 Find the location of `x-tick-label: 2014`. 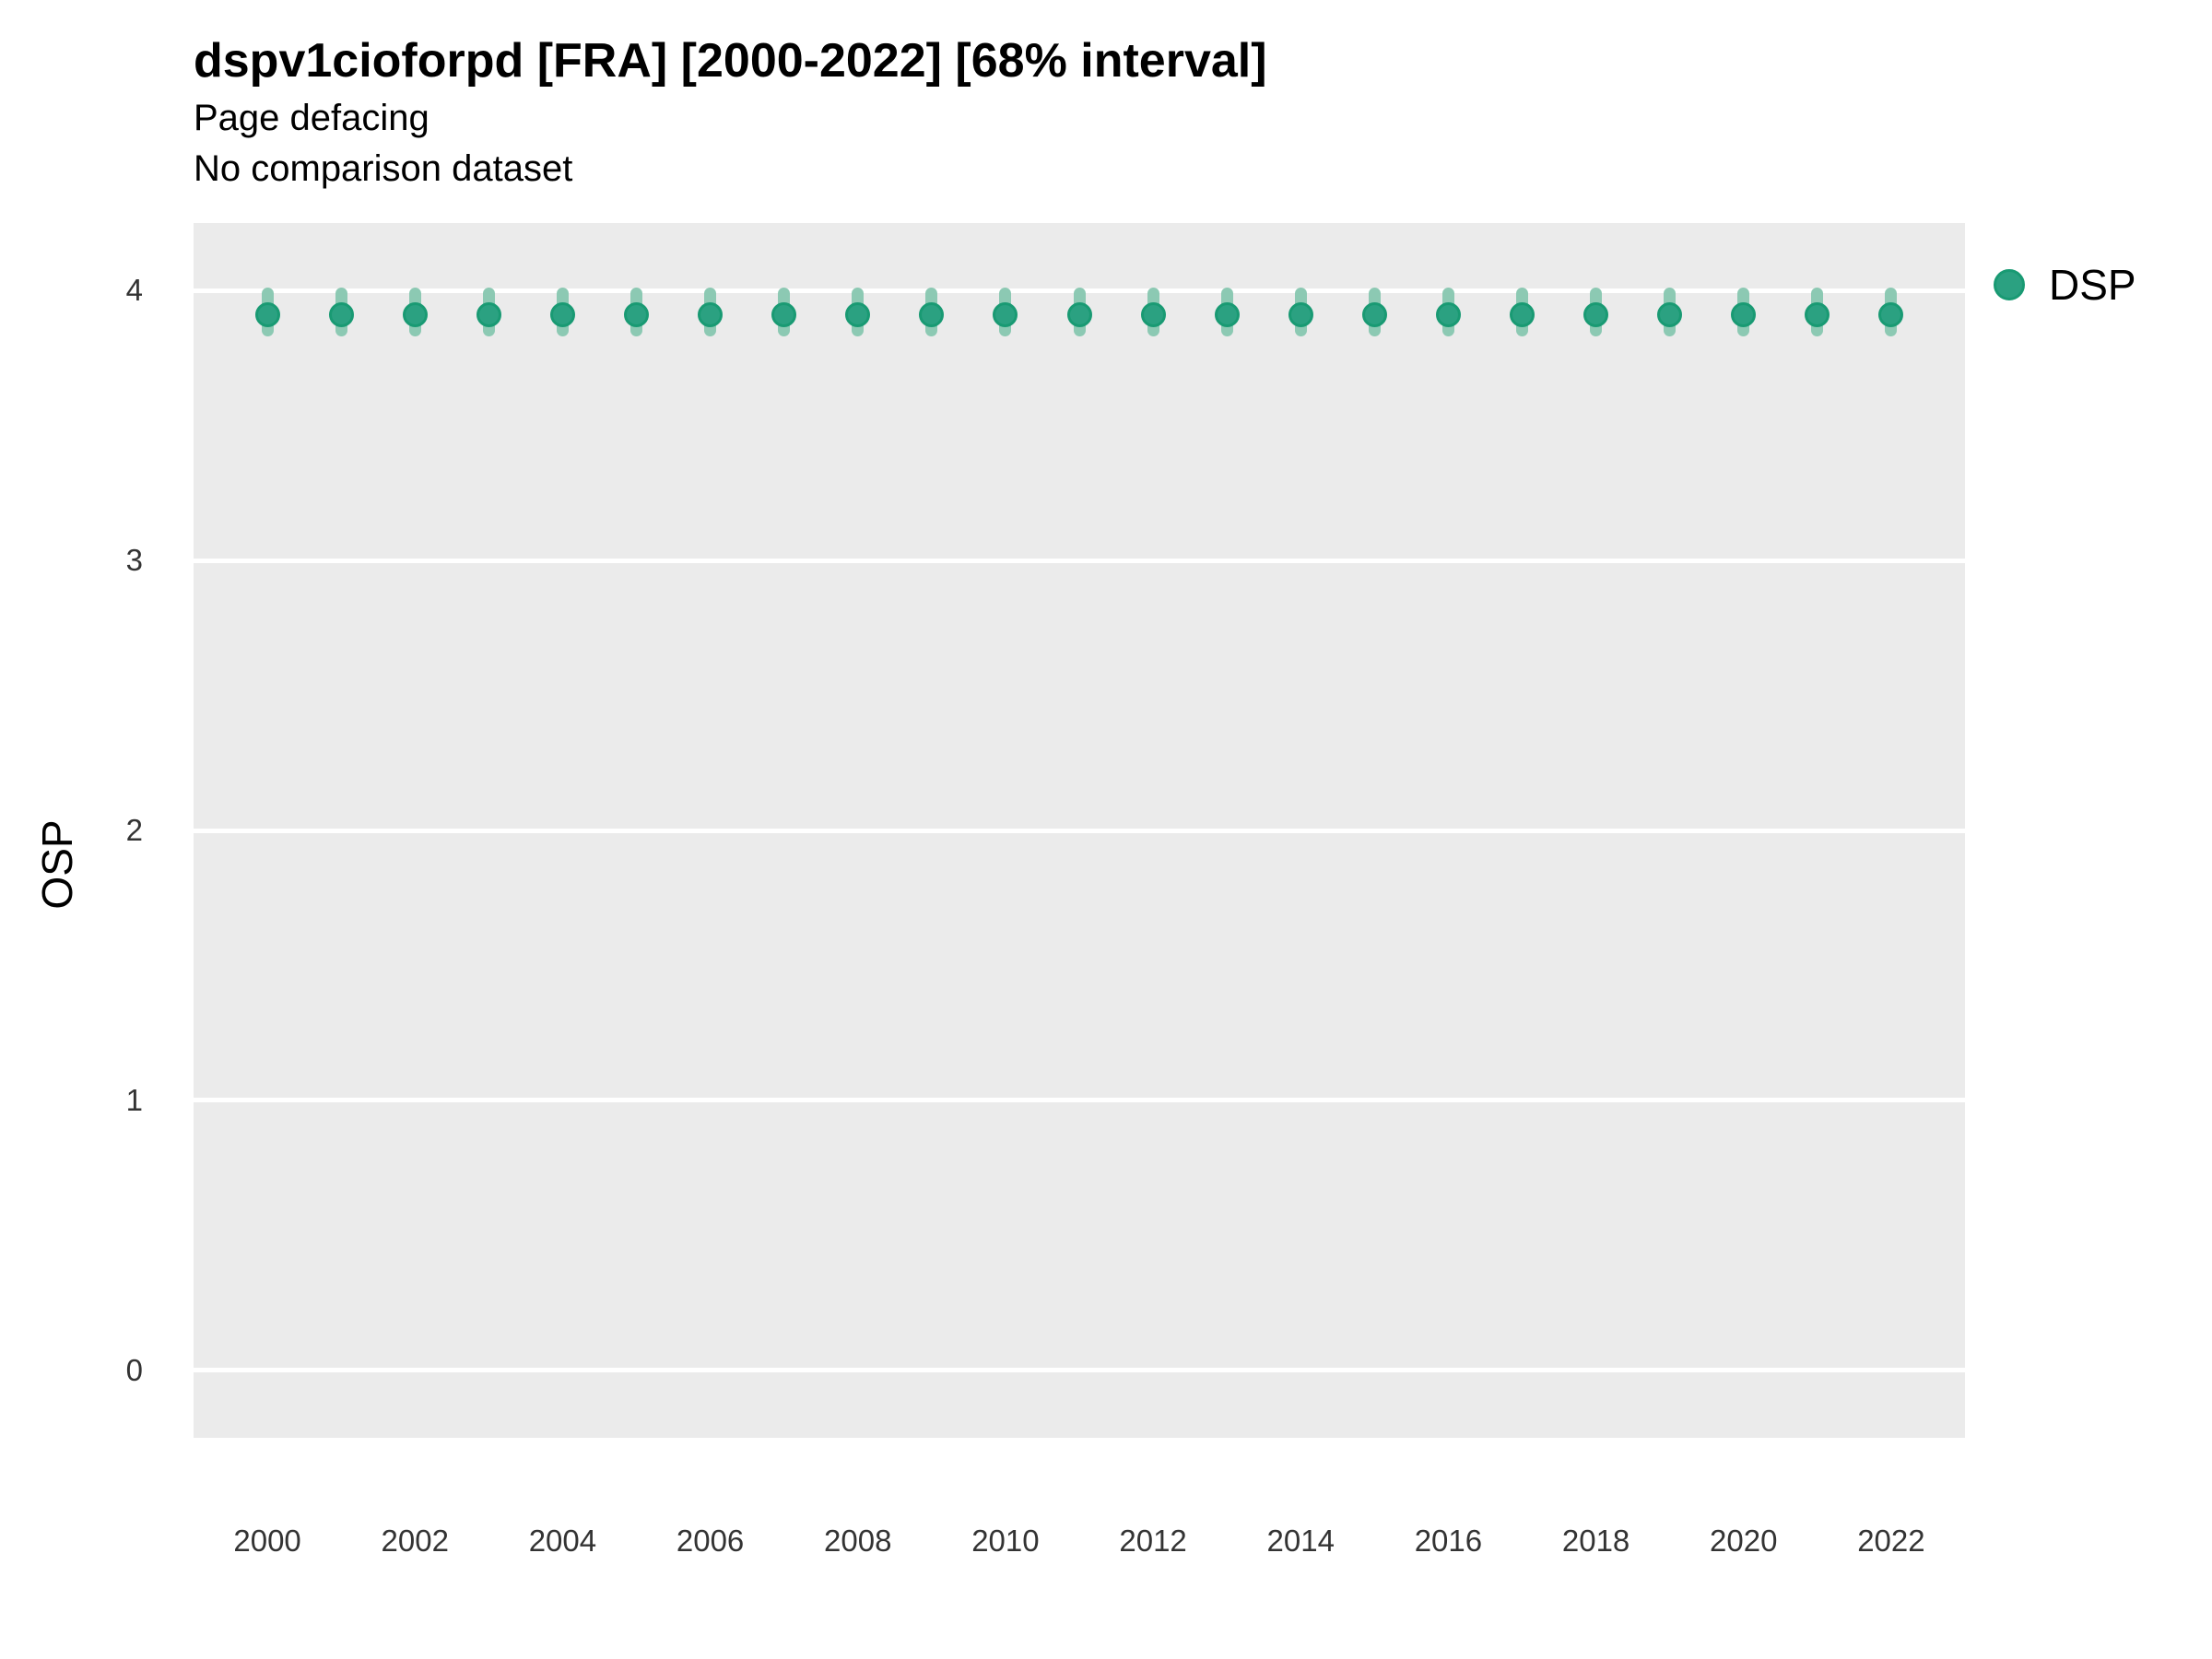

x-tick-label: 2014 is located at coordinates (1300, 1541).